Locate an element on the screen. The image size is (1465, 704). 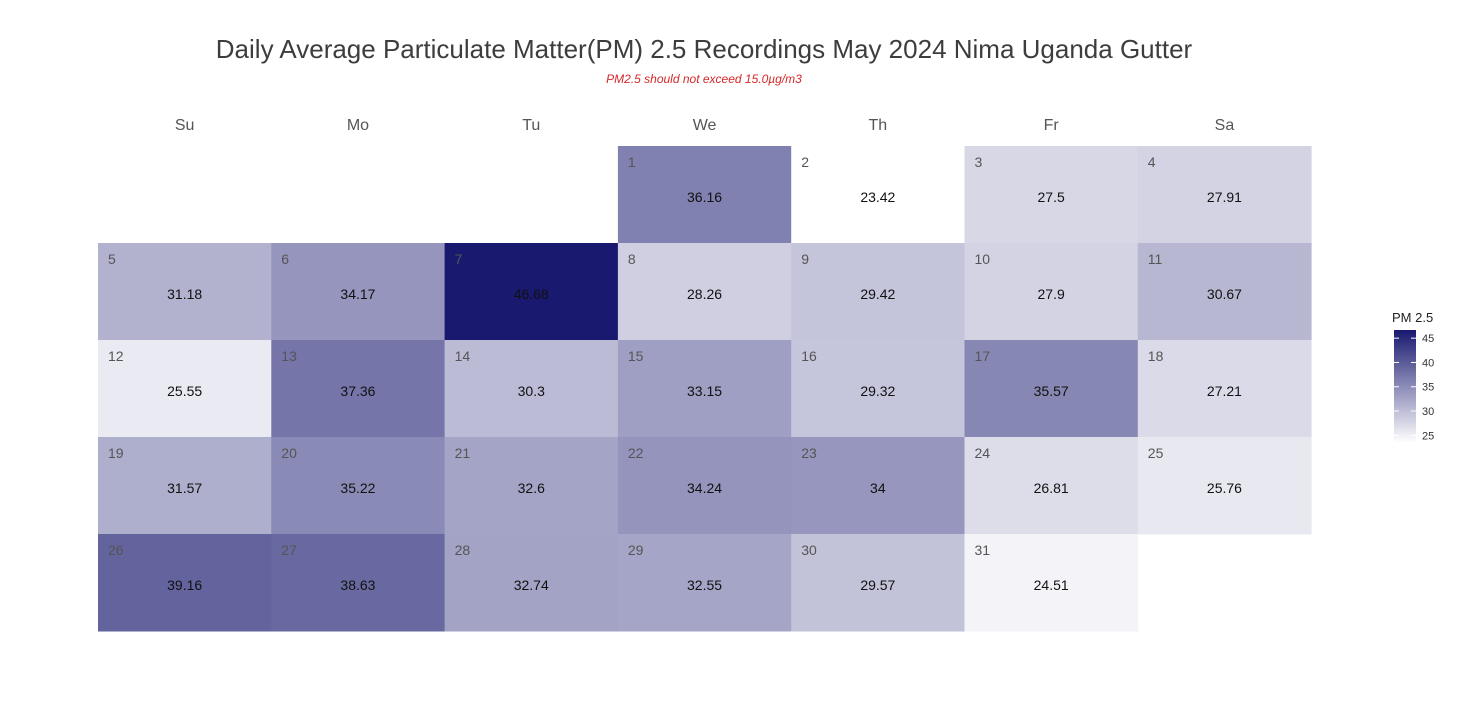
day-cell: 13 37.36 is located at coordinates (358, 389).